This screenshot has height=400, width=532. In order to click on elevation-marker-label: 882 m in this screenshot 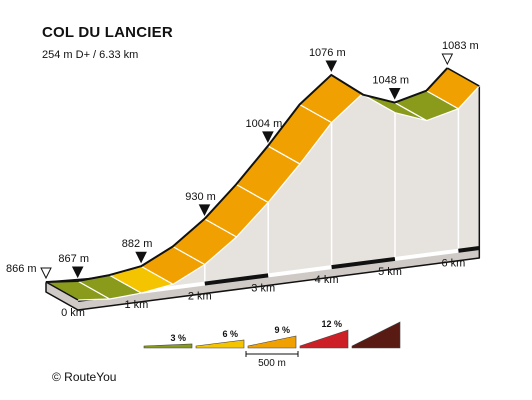, I will do `click(137, 244)`.